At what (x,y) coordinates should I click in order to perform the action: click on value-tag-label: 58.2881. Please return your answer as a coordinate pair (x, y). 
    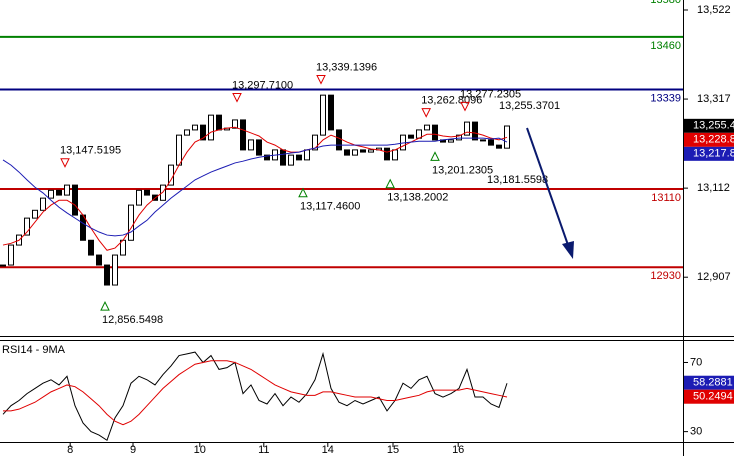
    Looking at the image, I should click on (713, 383).